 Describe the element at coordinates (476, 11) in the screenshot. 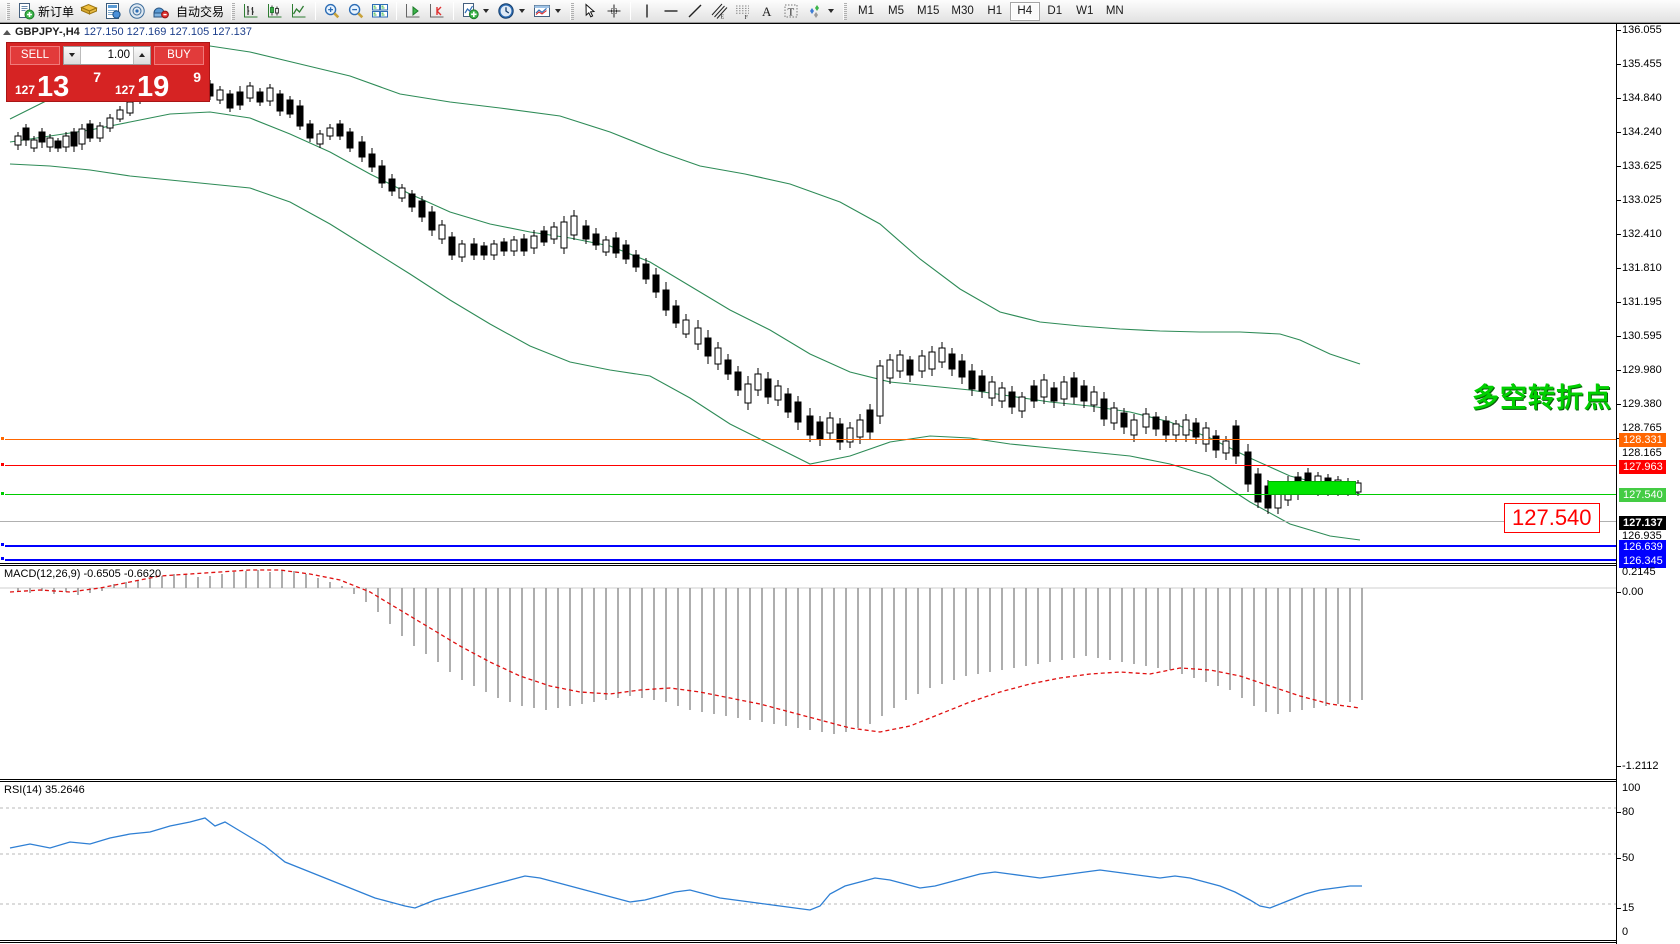

I see `indicators-button` at that location.